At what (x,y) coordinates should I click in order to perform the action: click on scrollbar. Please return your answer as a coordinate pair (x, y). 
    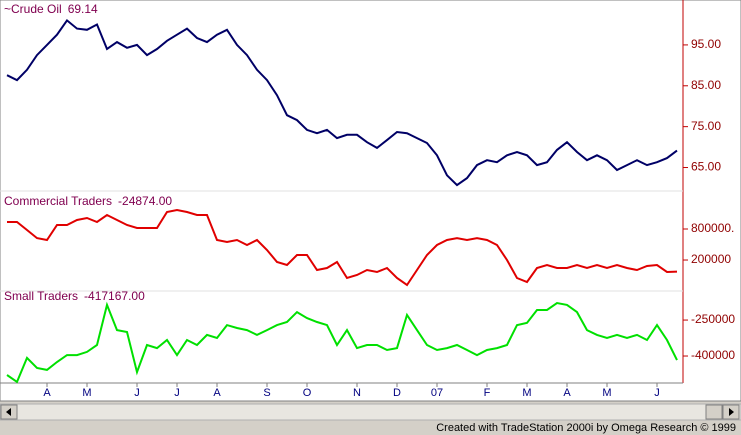
    Looking at the image, I should click on (370, 412).